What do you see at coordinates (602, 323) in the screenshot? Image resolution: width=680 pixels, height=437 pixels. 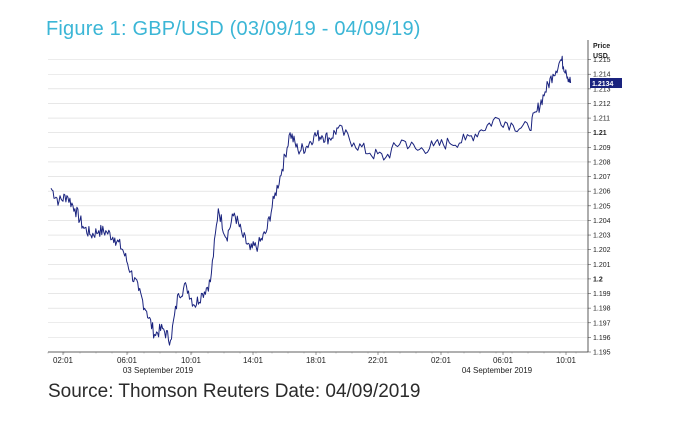 I see `y-tick-label: 1.197` at bounding box center [602, 323].